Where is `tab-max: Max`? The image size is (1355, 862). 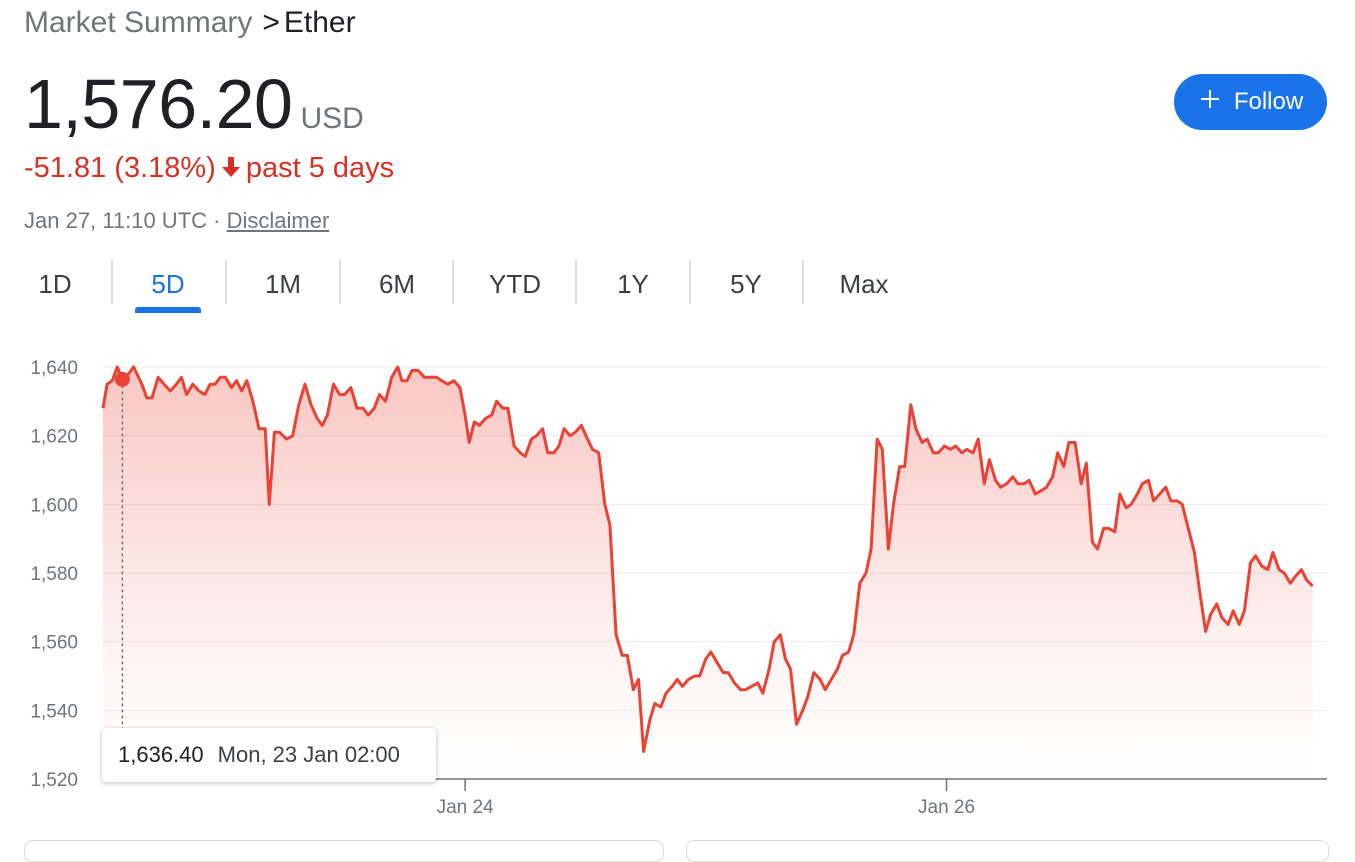 tab-max: Max is located at coordinates (864, 284).